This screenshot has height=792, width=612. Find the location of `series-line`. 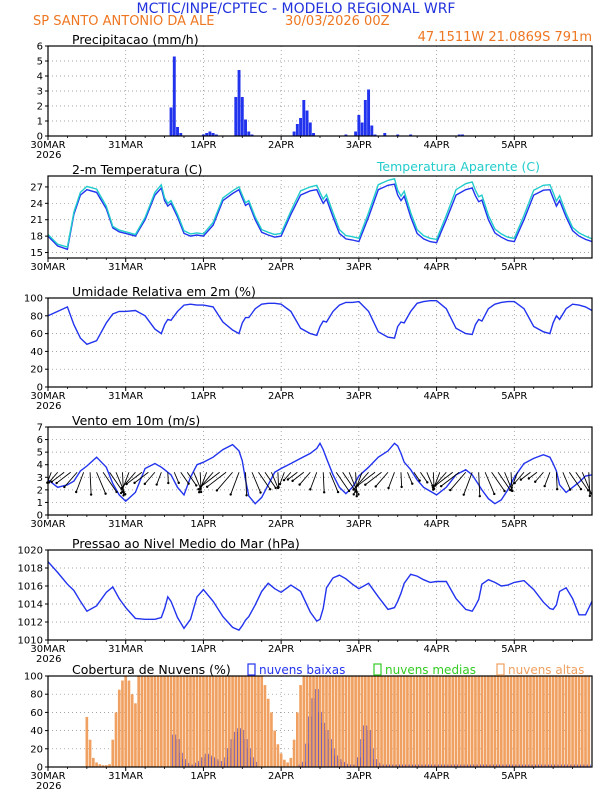

series-line is located at coordinates (320, 323).